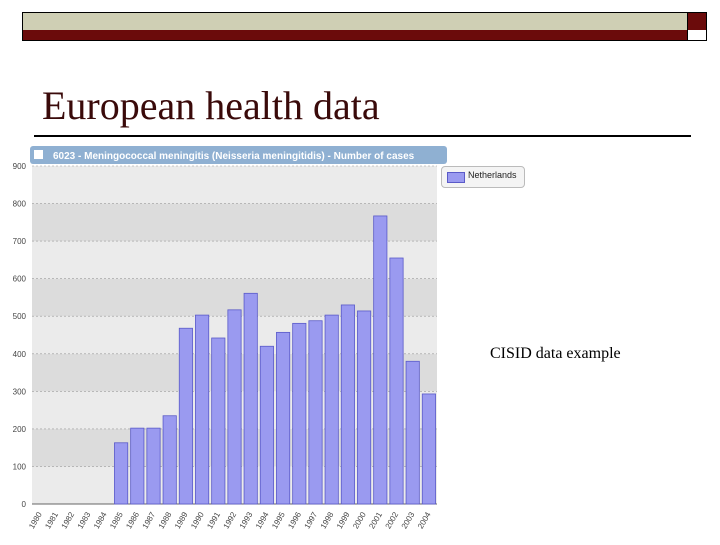  Describe the element at coordinates (149, 520) in the screenshot. I see `x-tick-label: 1987` at that location.